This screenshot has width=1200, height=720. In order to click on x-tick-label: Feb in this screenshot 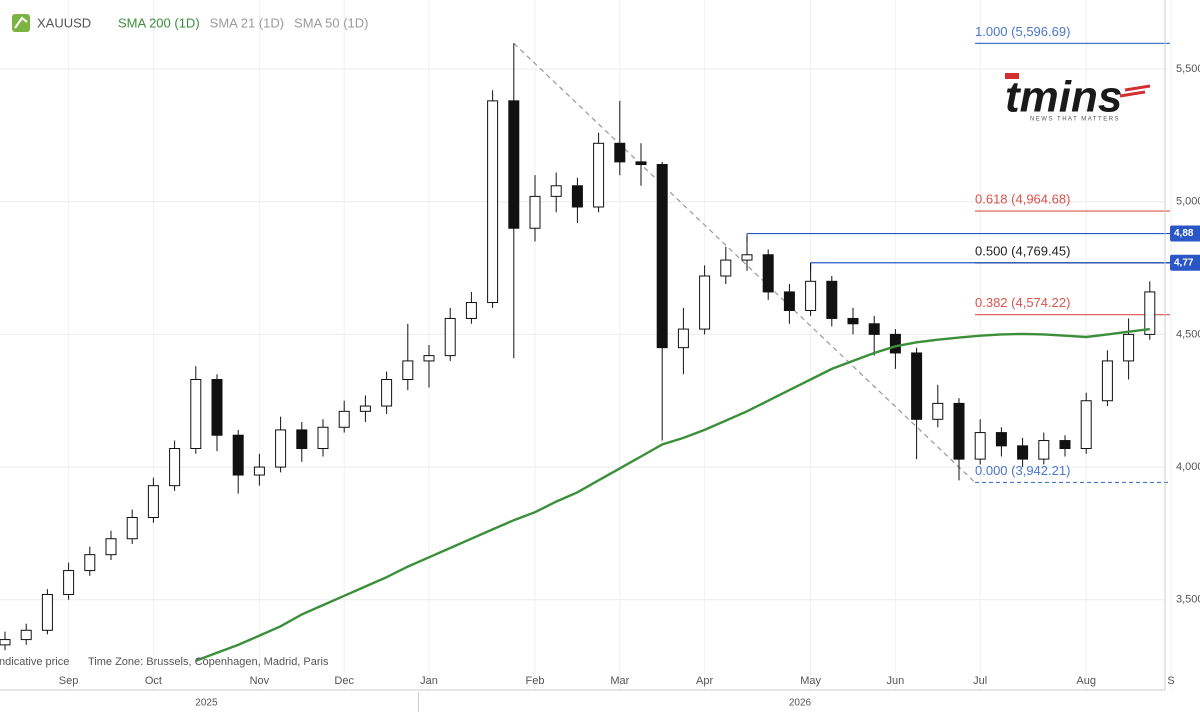, I will do `click(535, 681)`.